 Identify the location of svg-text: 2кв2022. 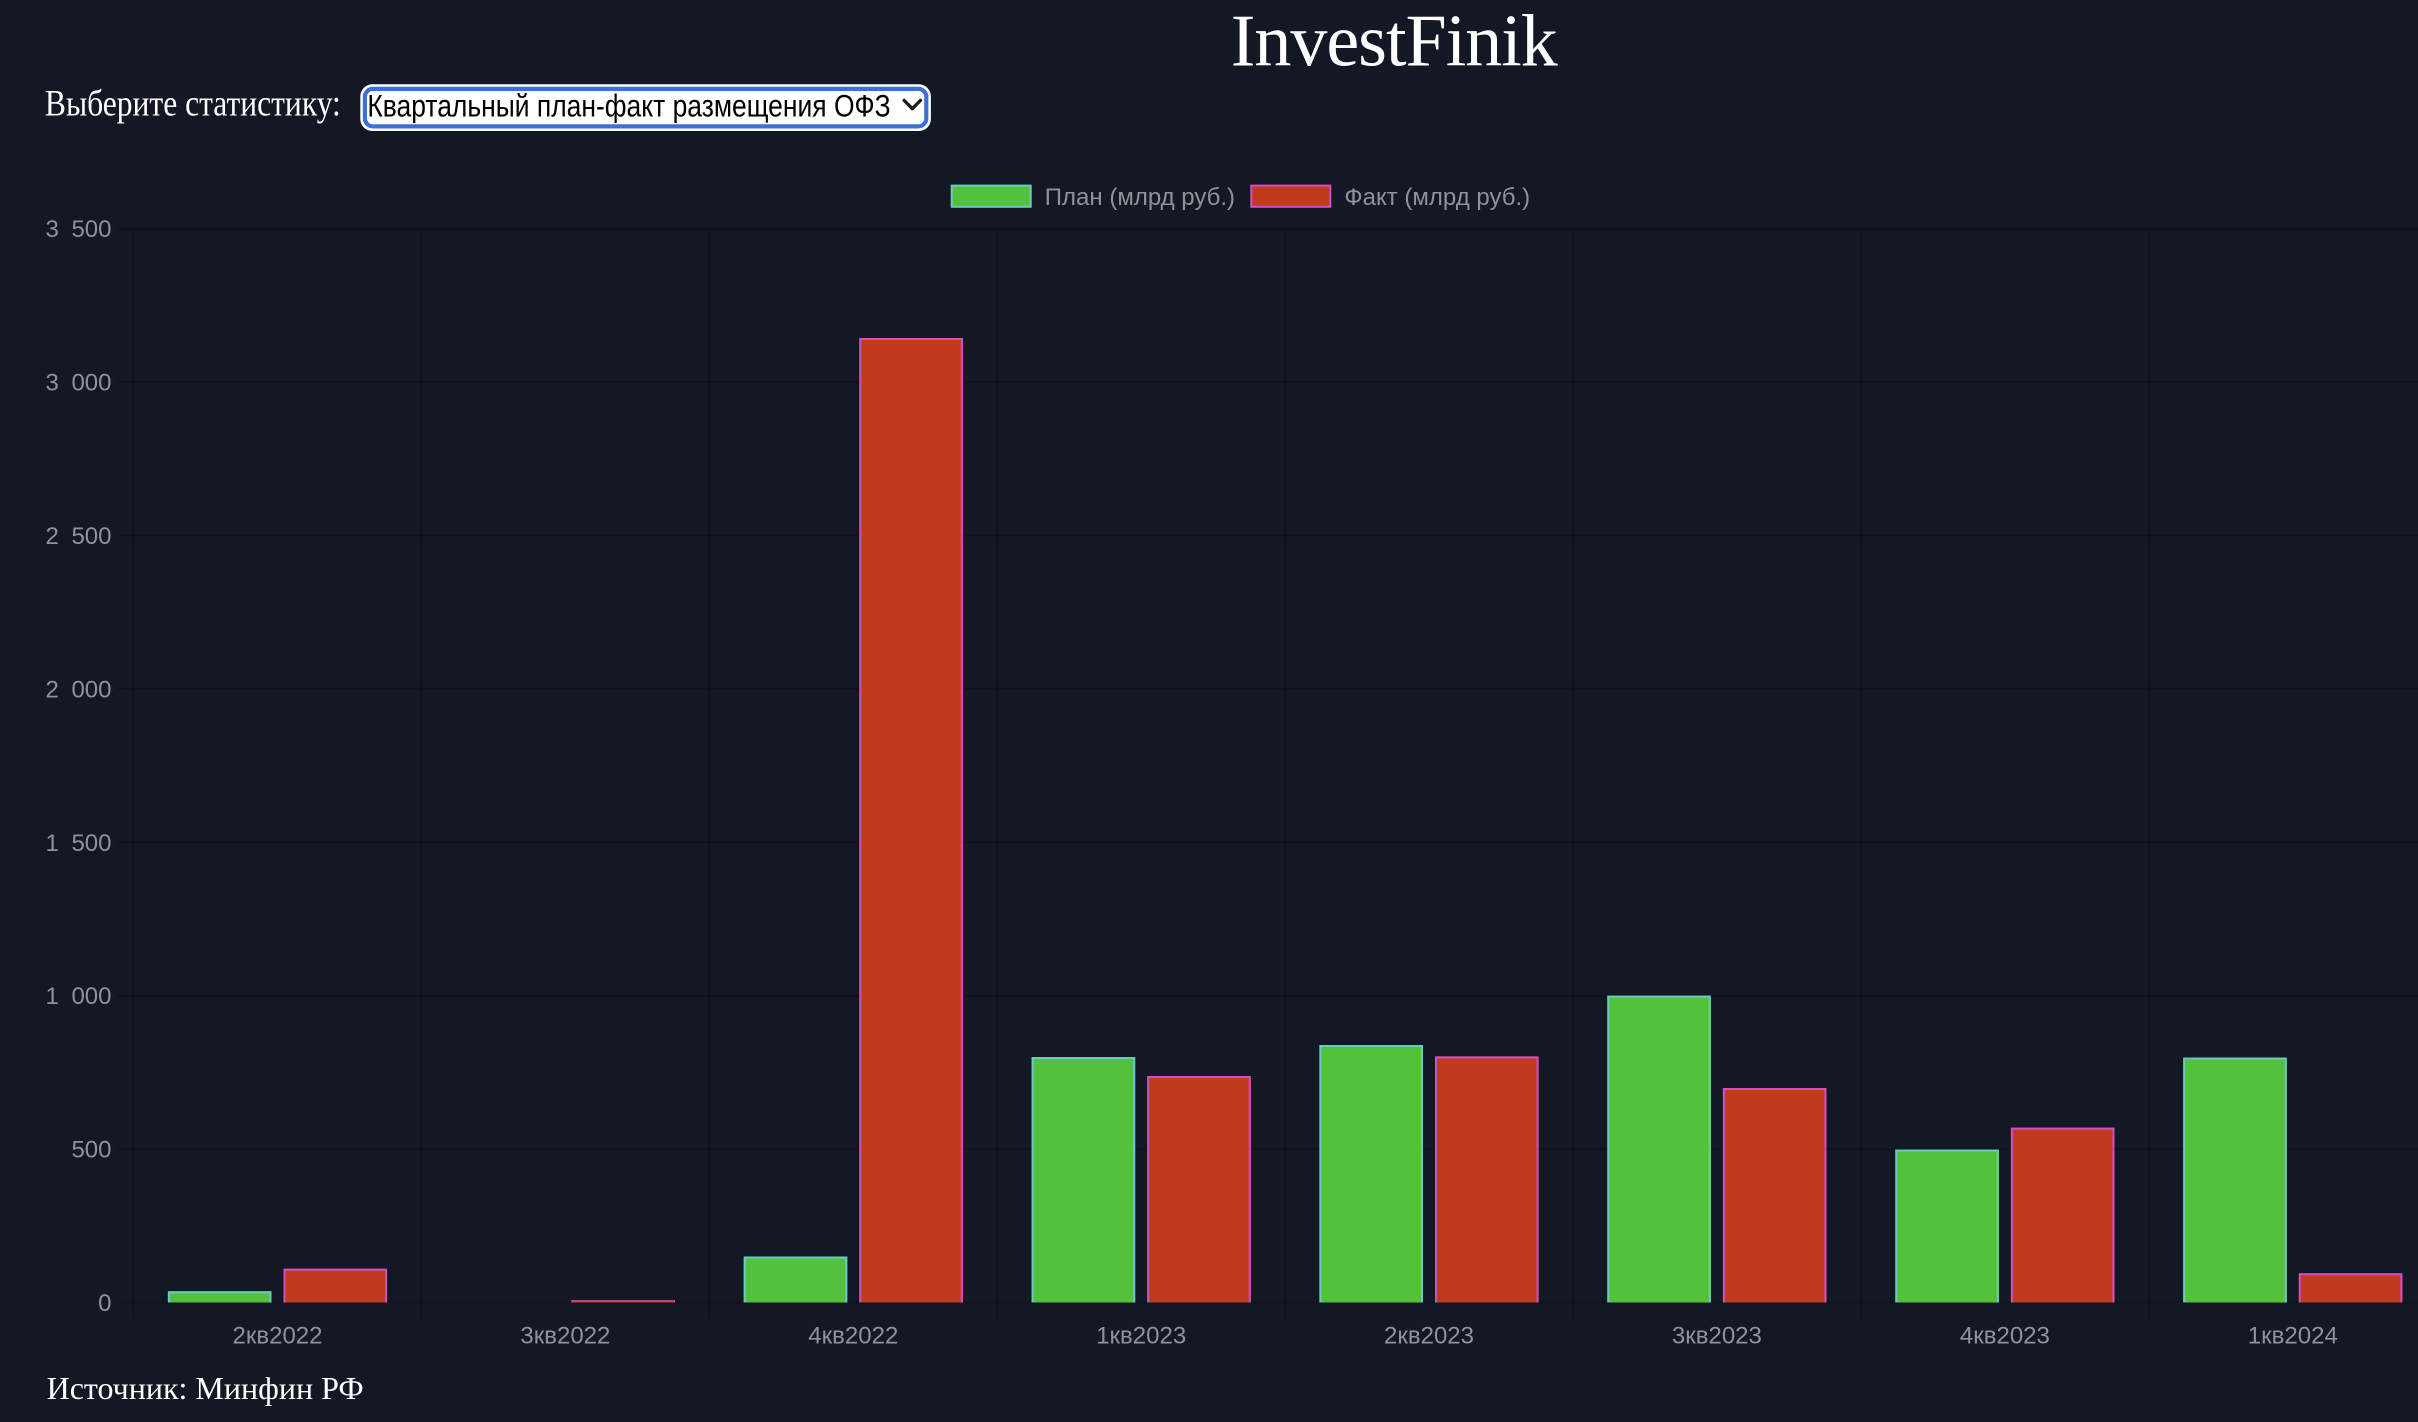
(278, 1336).